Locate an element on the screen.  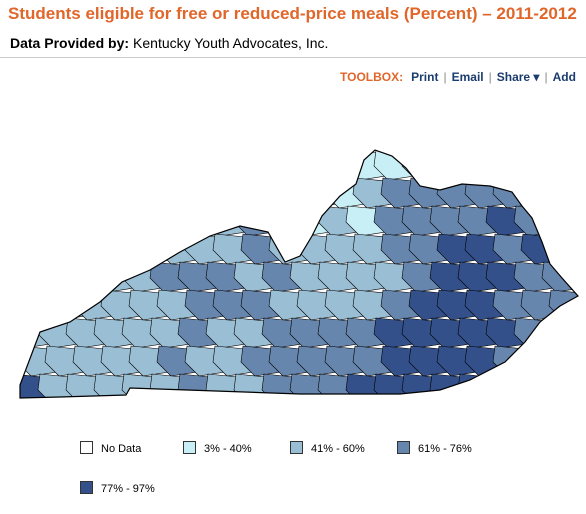
divider is located at coordinates (293, 57).